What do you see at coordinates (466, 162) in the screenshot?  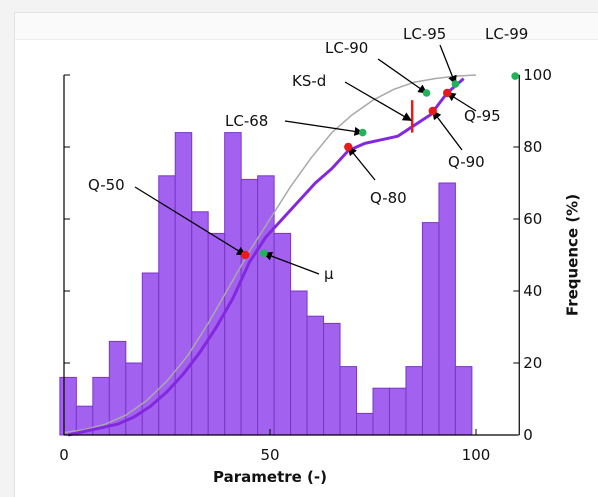 I see `annotation-label: Q-90` at bounding box center [466, 162].